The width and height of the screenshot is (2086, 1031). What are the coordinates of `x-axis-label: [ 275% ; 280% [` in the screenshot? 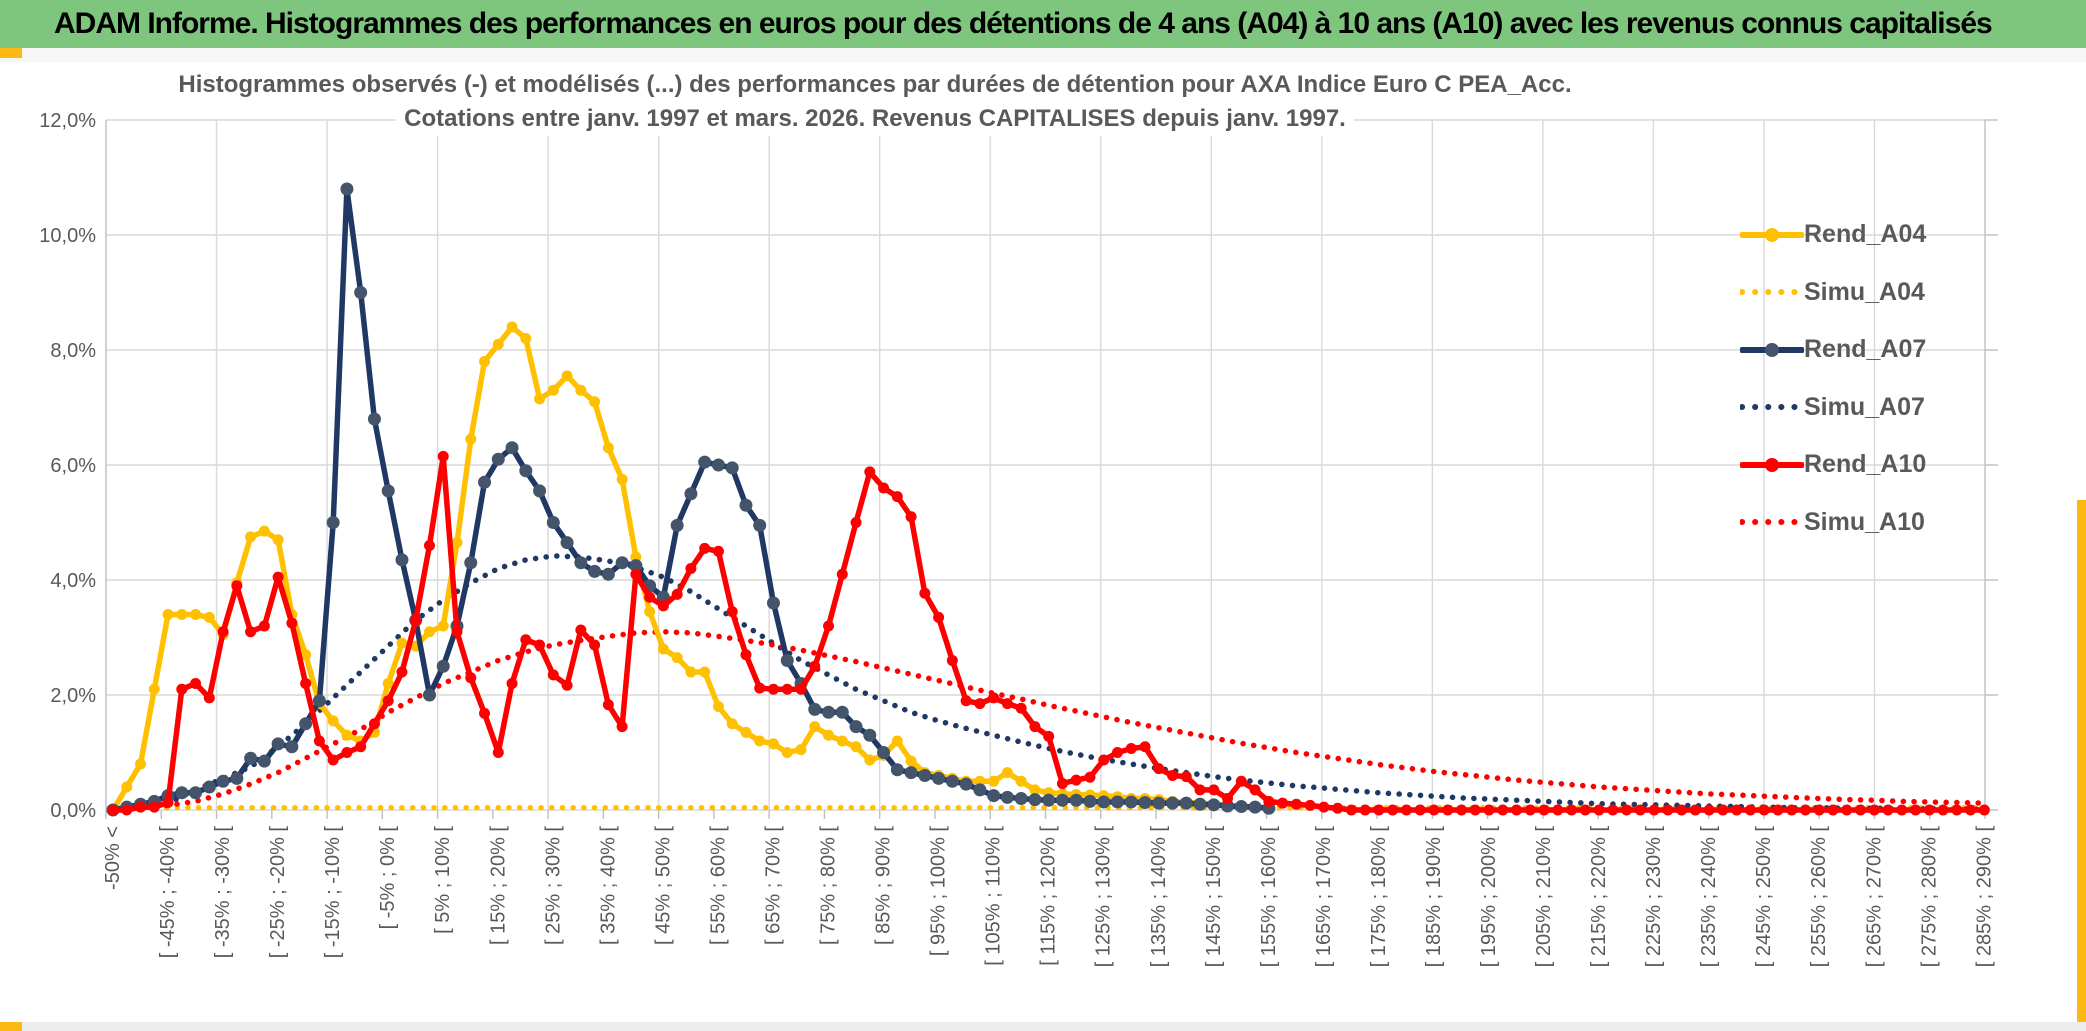 It's located at (1929, 897).